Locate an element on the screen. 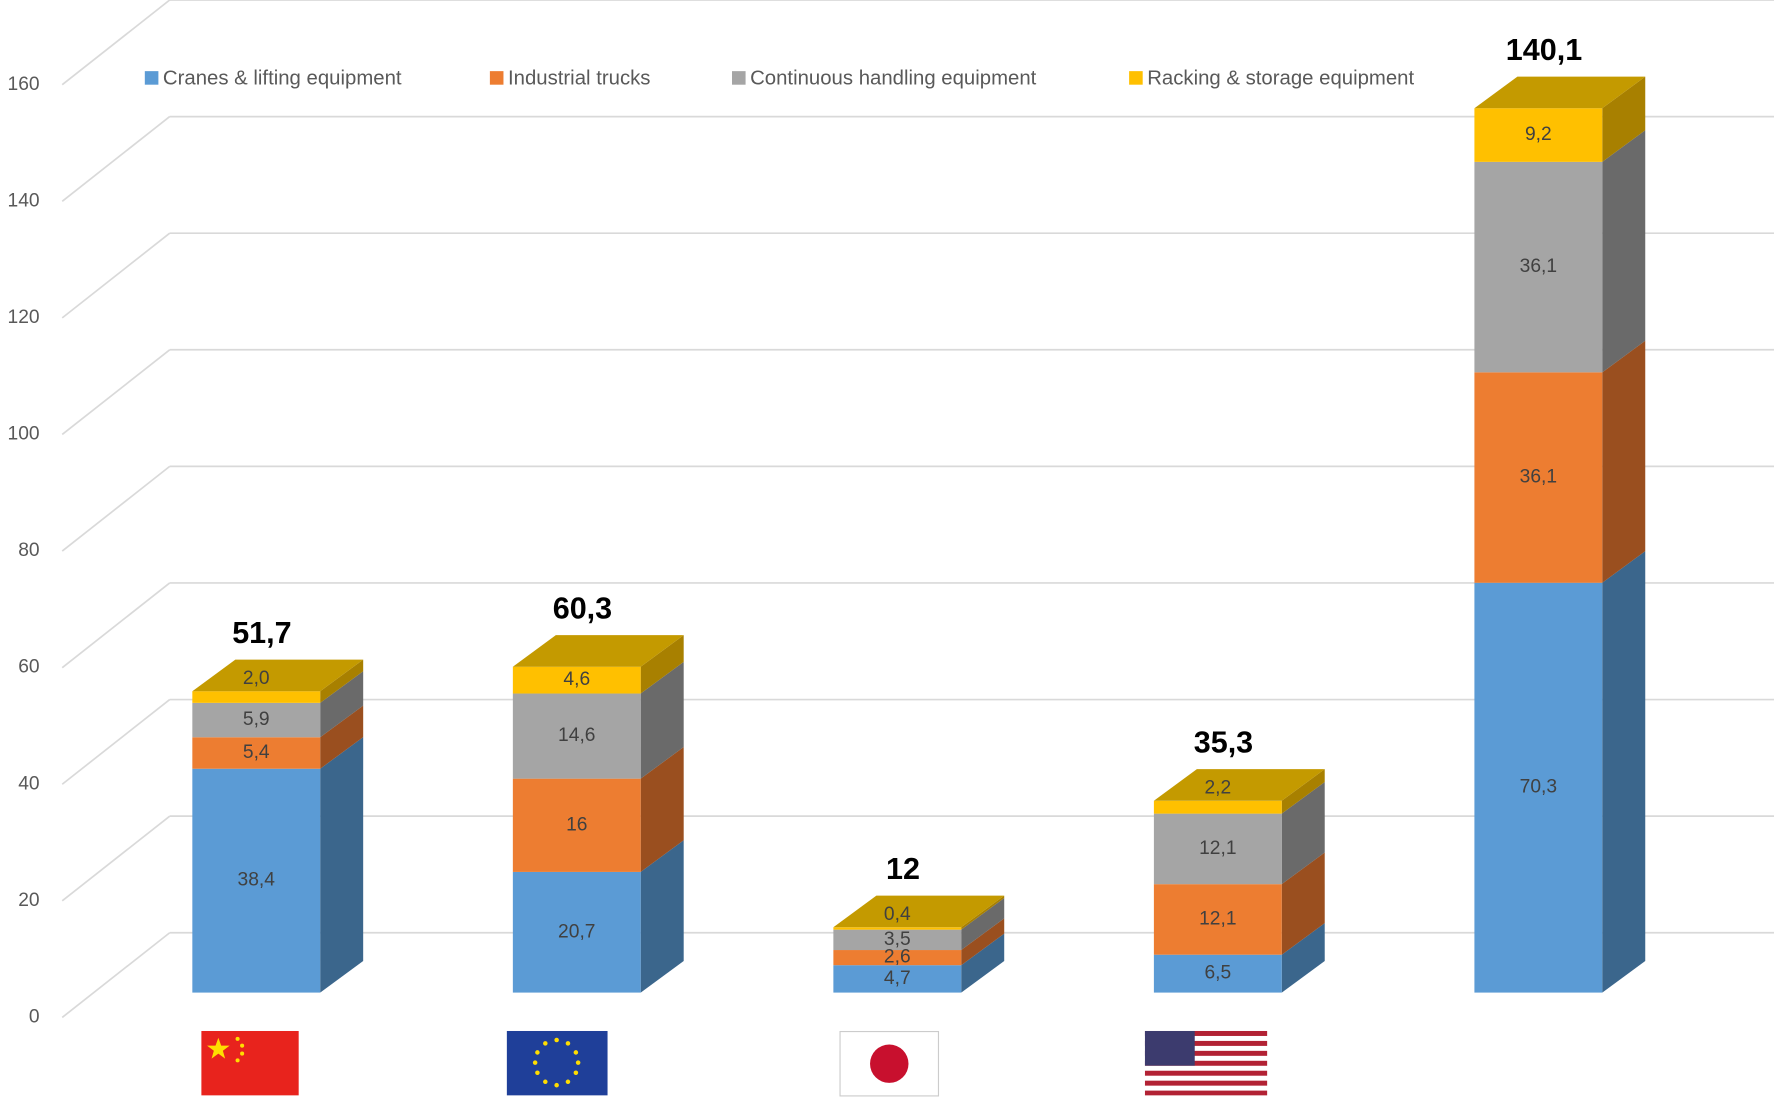 This screenshot has height=1101, width=1774. value-label: 4,6 is located at coordinates (576, 679).